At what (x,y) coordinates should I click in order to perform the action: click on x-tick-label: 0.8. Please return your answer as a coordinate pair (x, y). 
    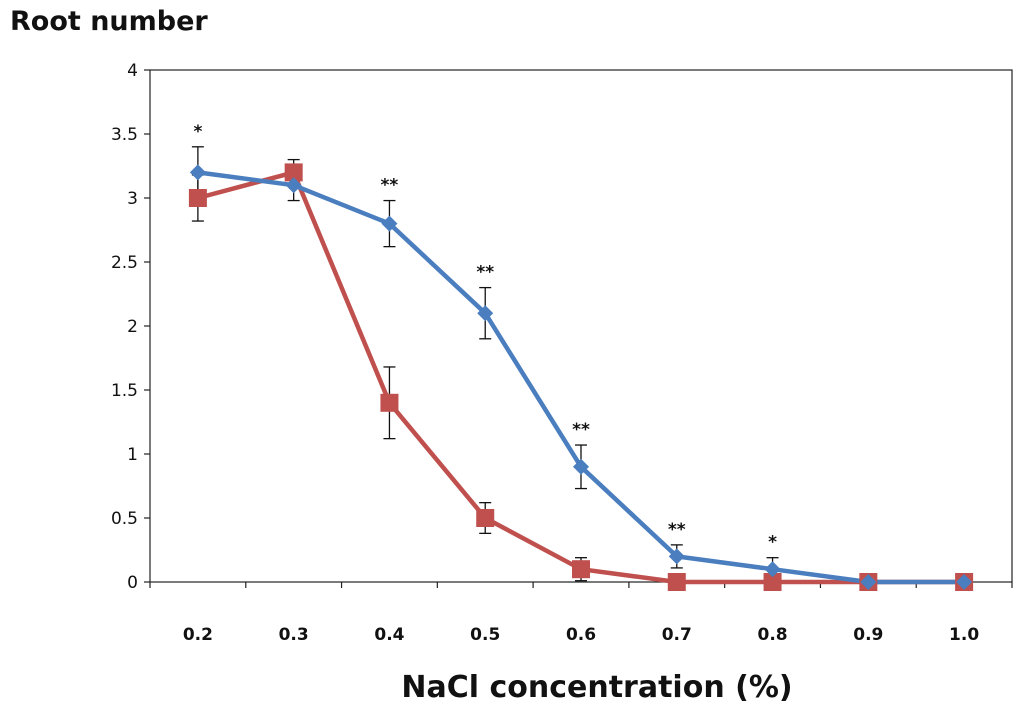
    Looking at the image, I should click on (772, 635).